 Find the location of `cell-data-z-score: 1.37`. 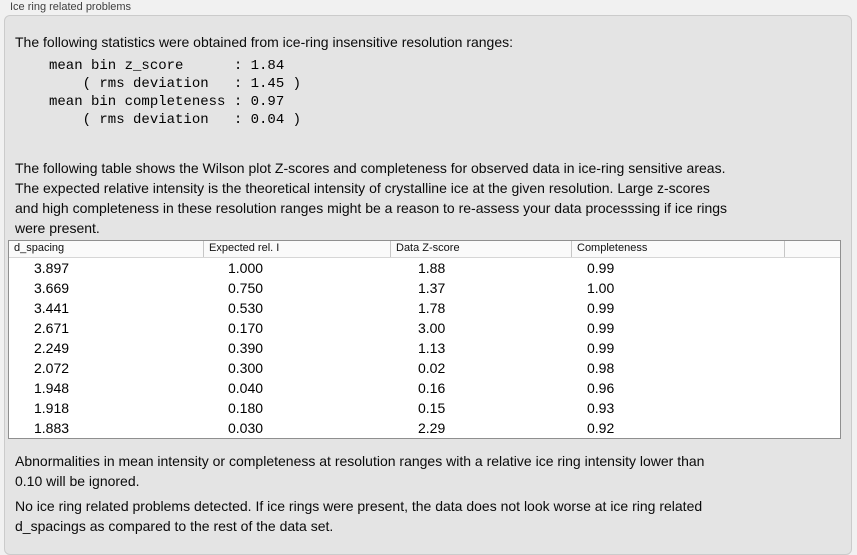

cell-data-z-score: 1.37 is located at coordinates (432, 288).